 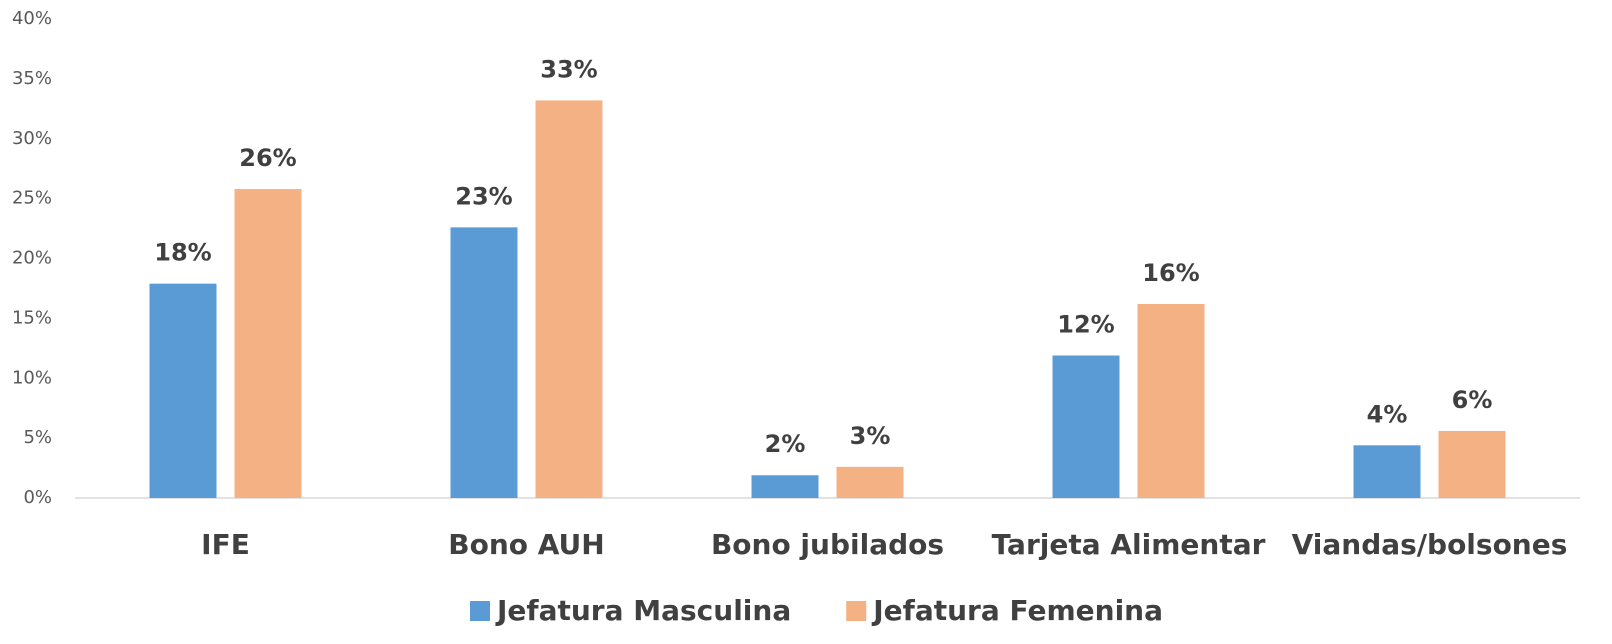 I want to click on value-label: 23%, so click(x=483, y=196).